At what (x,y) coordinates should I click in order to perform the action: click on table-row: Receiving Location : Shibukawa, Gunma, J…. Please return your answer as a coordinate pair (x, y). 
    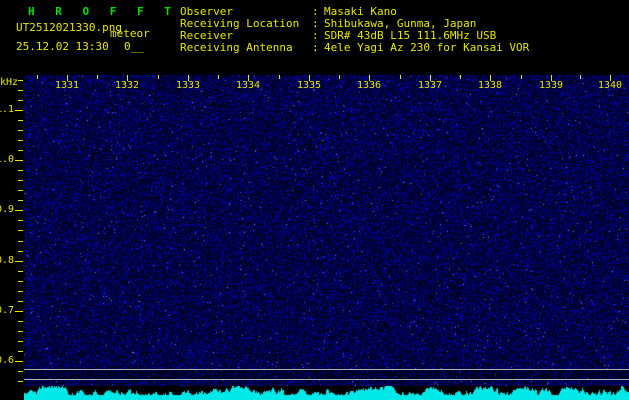
    Looking at the image, I should click on (354, 24).